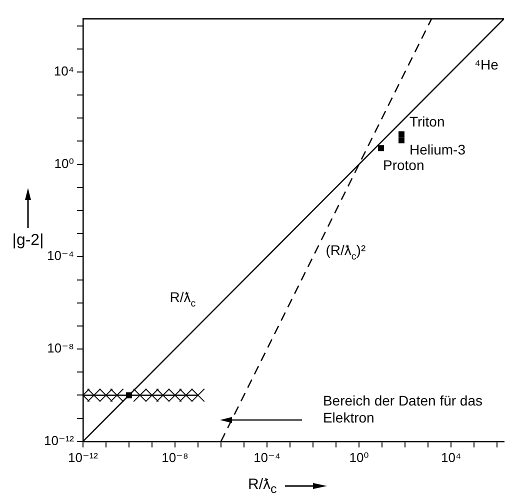 Image resolution: width=514 pixels, height=502 pixels. What do you see at coordinates (437, 149) in the screenshot?
I see `series-label: Helium-3` at bounding box center [437, 149].